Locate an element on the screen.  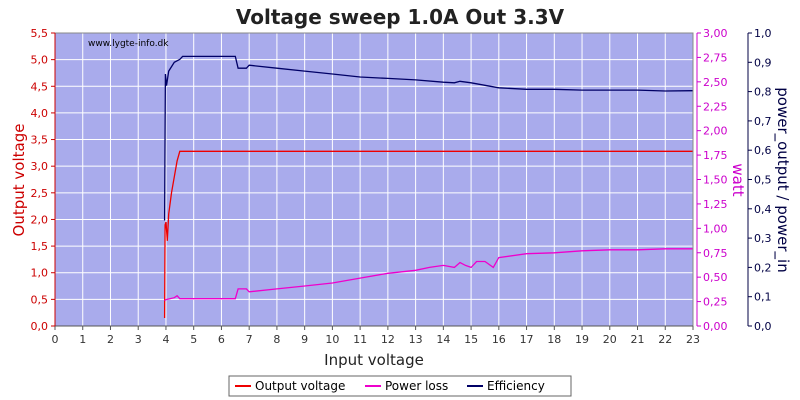
right-eff-tick-label: 0,0 is located at coordinates (763, 326).